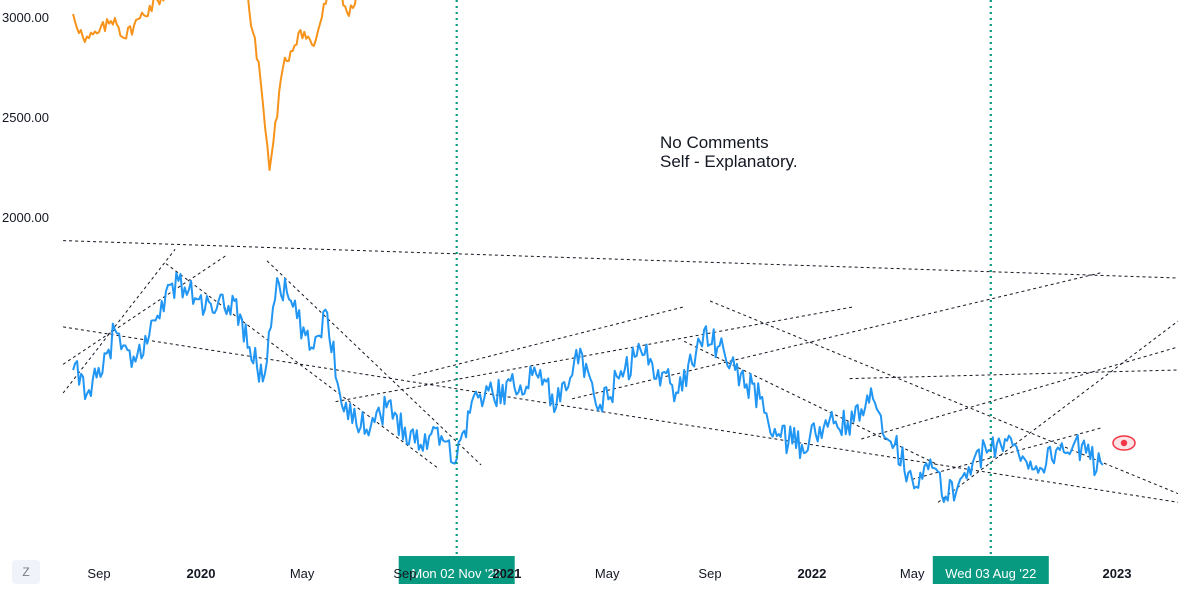  I want to click on y-tick-label: 3000.00, so click(25, 17).